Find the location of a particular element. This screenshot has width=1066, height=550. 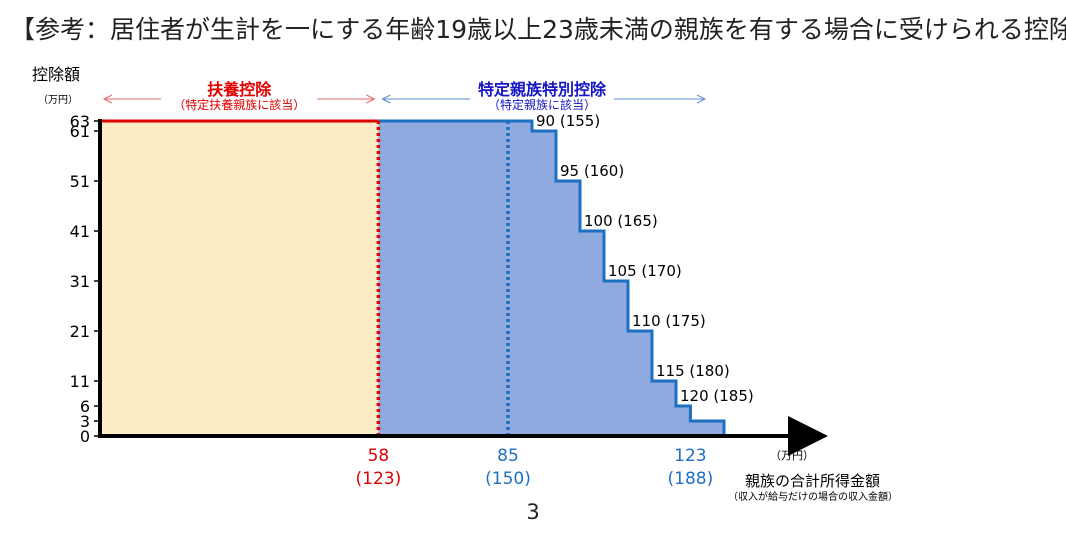

step-label: 110 (175) is located at coordinates (669, 321).